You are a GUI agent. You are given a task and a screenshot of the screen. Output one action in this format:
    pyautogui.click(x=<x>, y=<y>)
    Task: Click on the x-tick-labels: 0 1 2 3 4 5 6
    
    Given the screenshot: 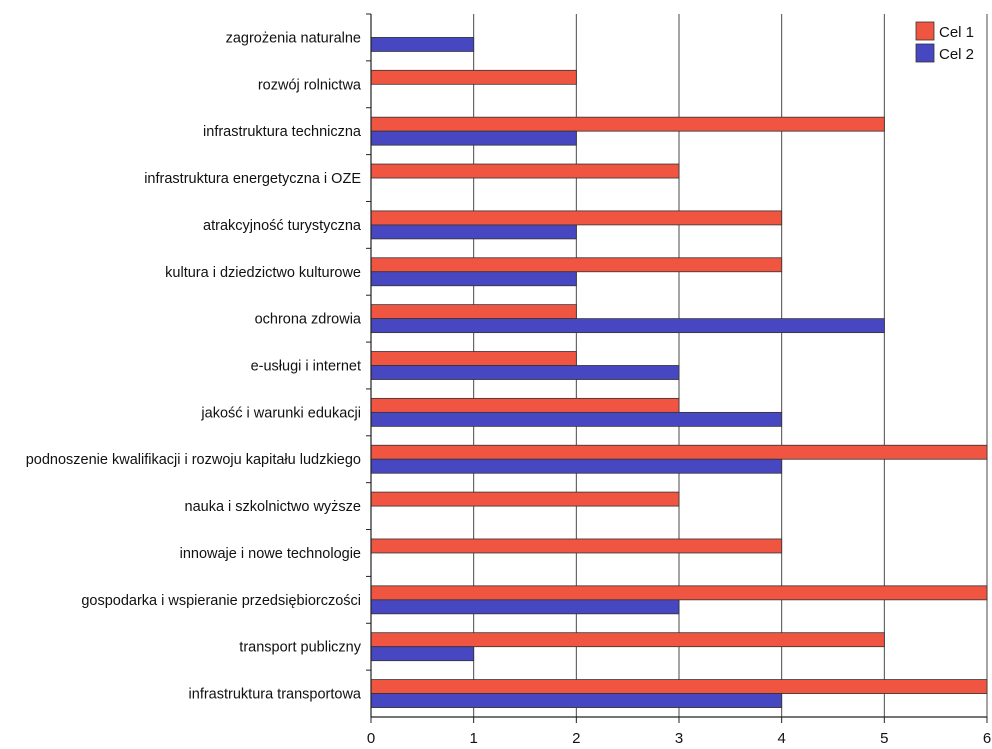 What is the action you would take?
    pyautogui.click(x=679, y=738)
    